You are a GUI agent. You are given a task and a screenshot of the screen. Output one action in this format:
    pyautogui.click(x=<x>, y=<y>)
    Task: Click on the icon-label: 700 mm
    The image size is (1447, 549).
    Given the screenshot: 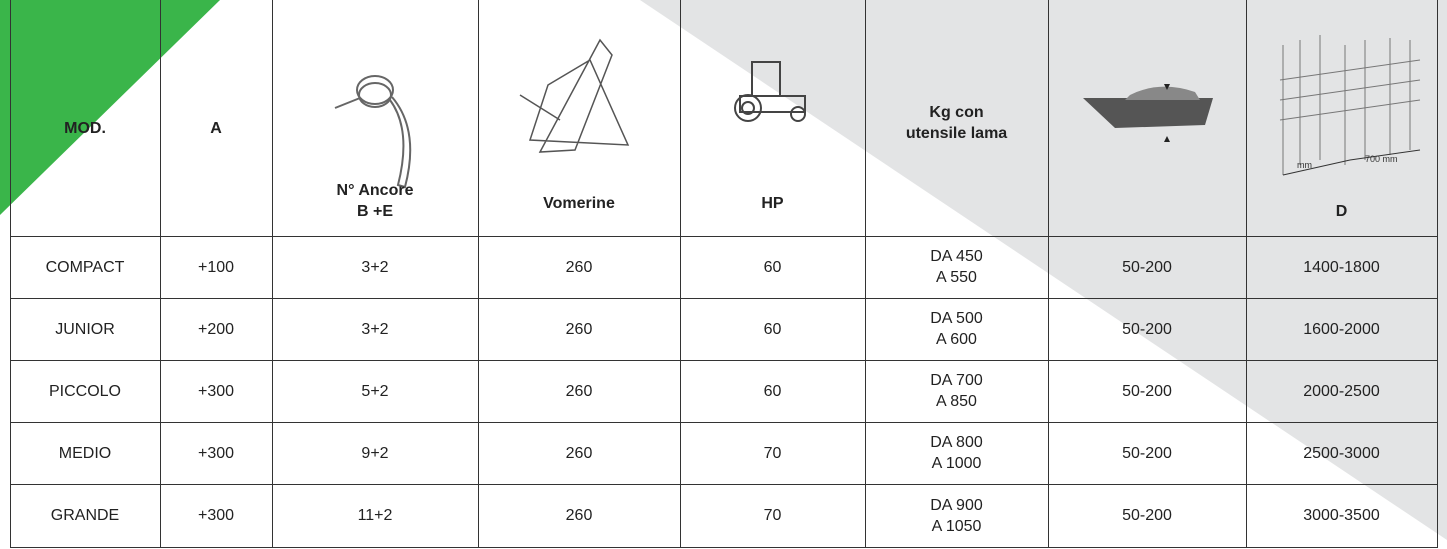 What is the action you would take?
    pyautogui.click(x=1381, y=159)
    